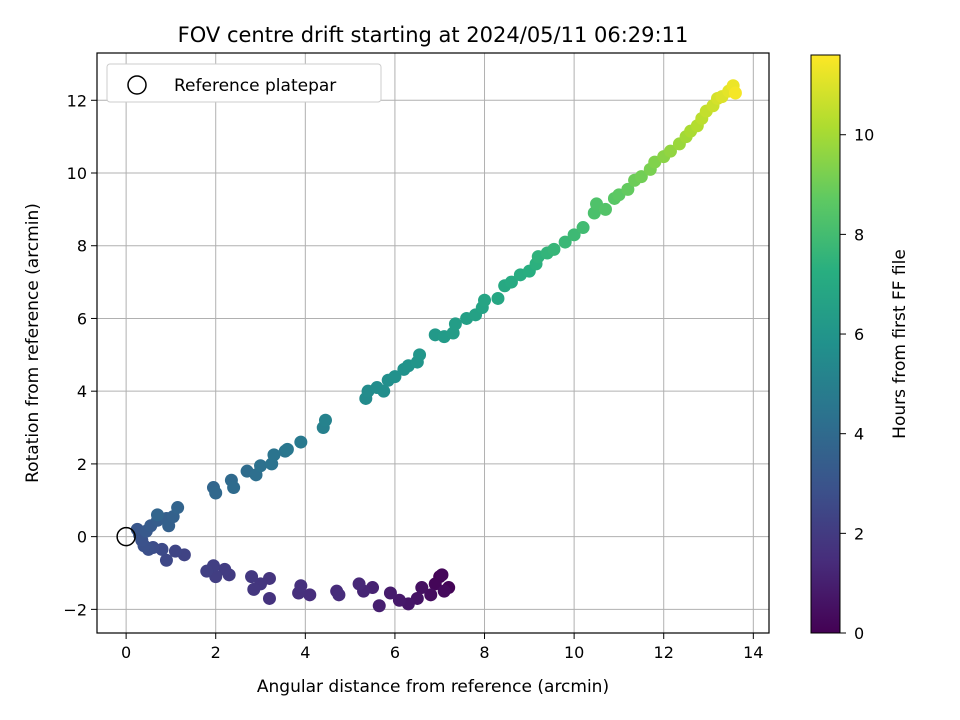 This screenshot has height=720, width=960. I want to click on colorbar-tick-label: 4, so click(859, 434).